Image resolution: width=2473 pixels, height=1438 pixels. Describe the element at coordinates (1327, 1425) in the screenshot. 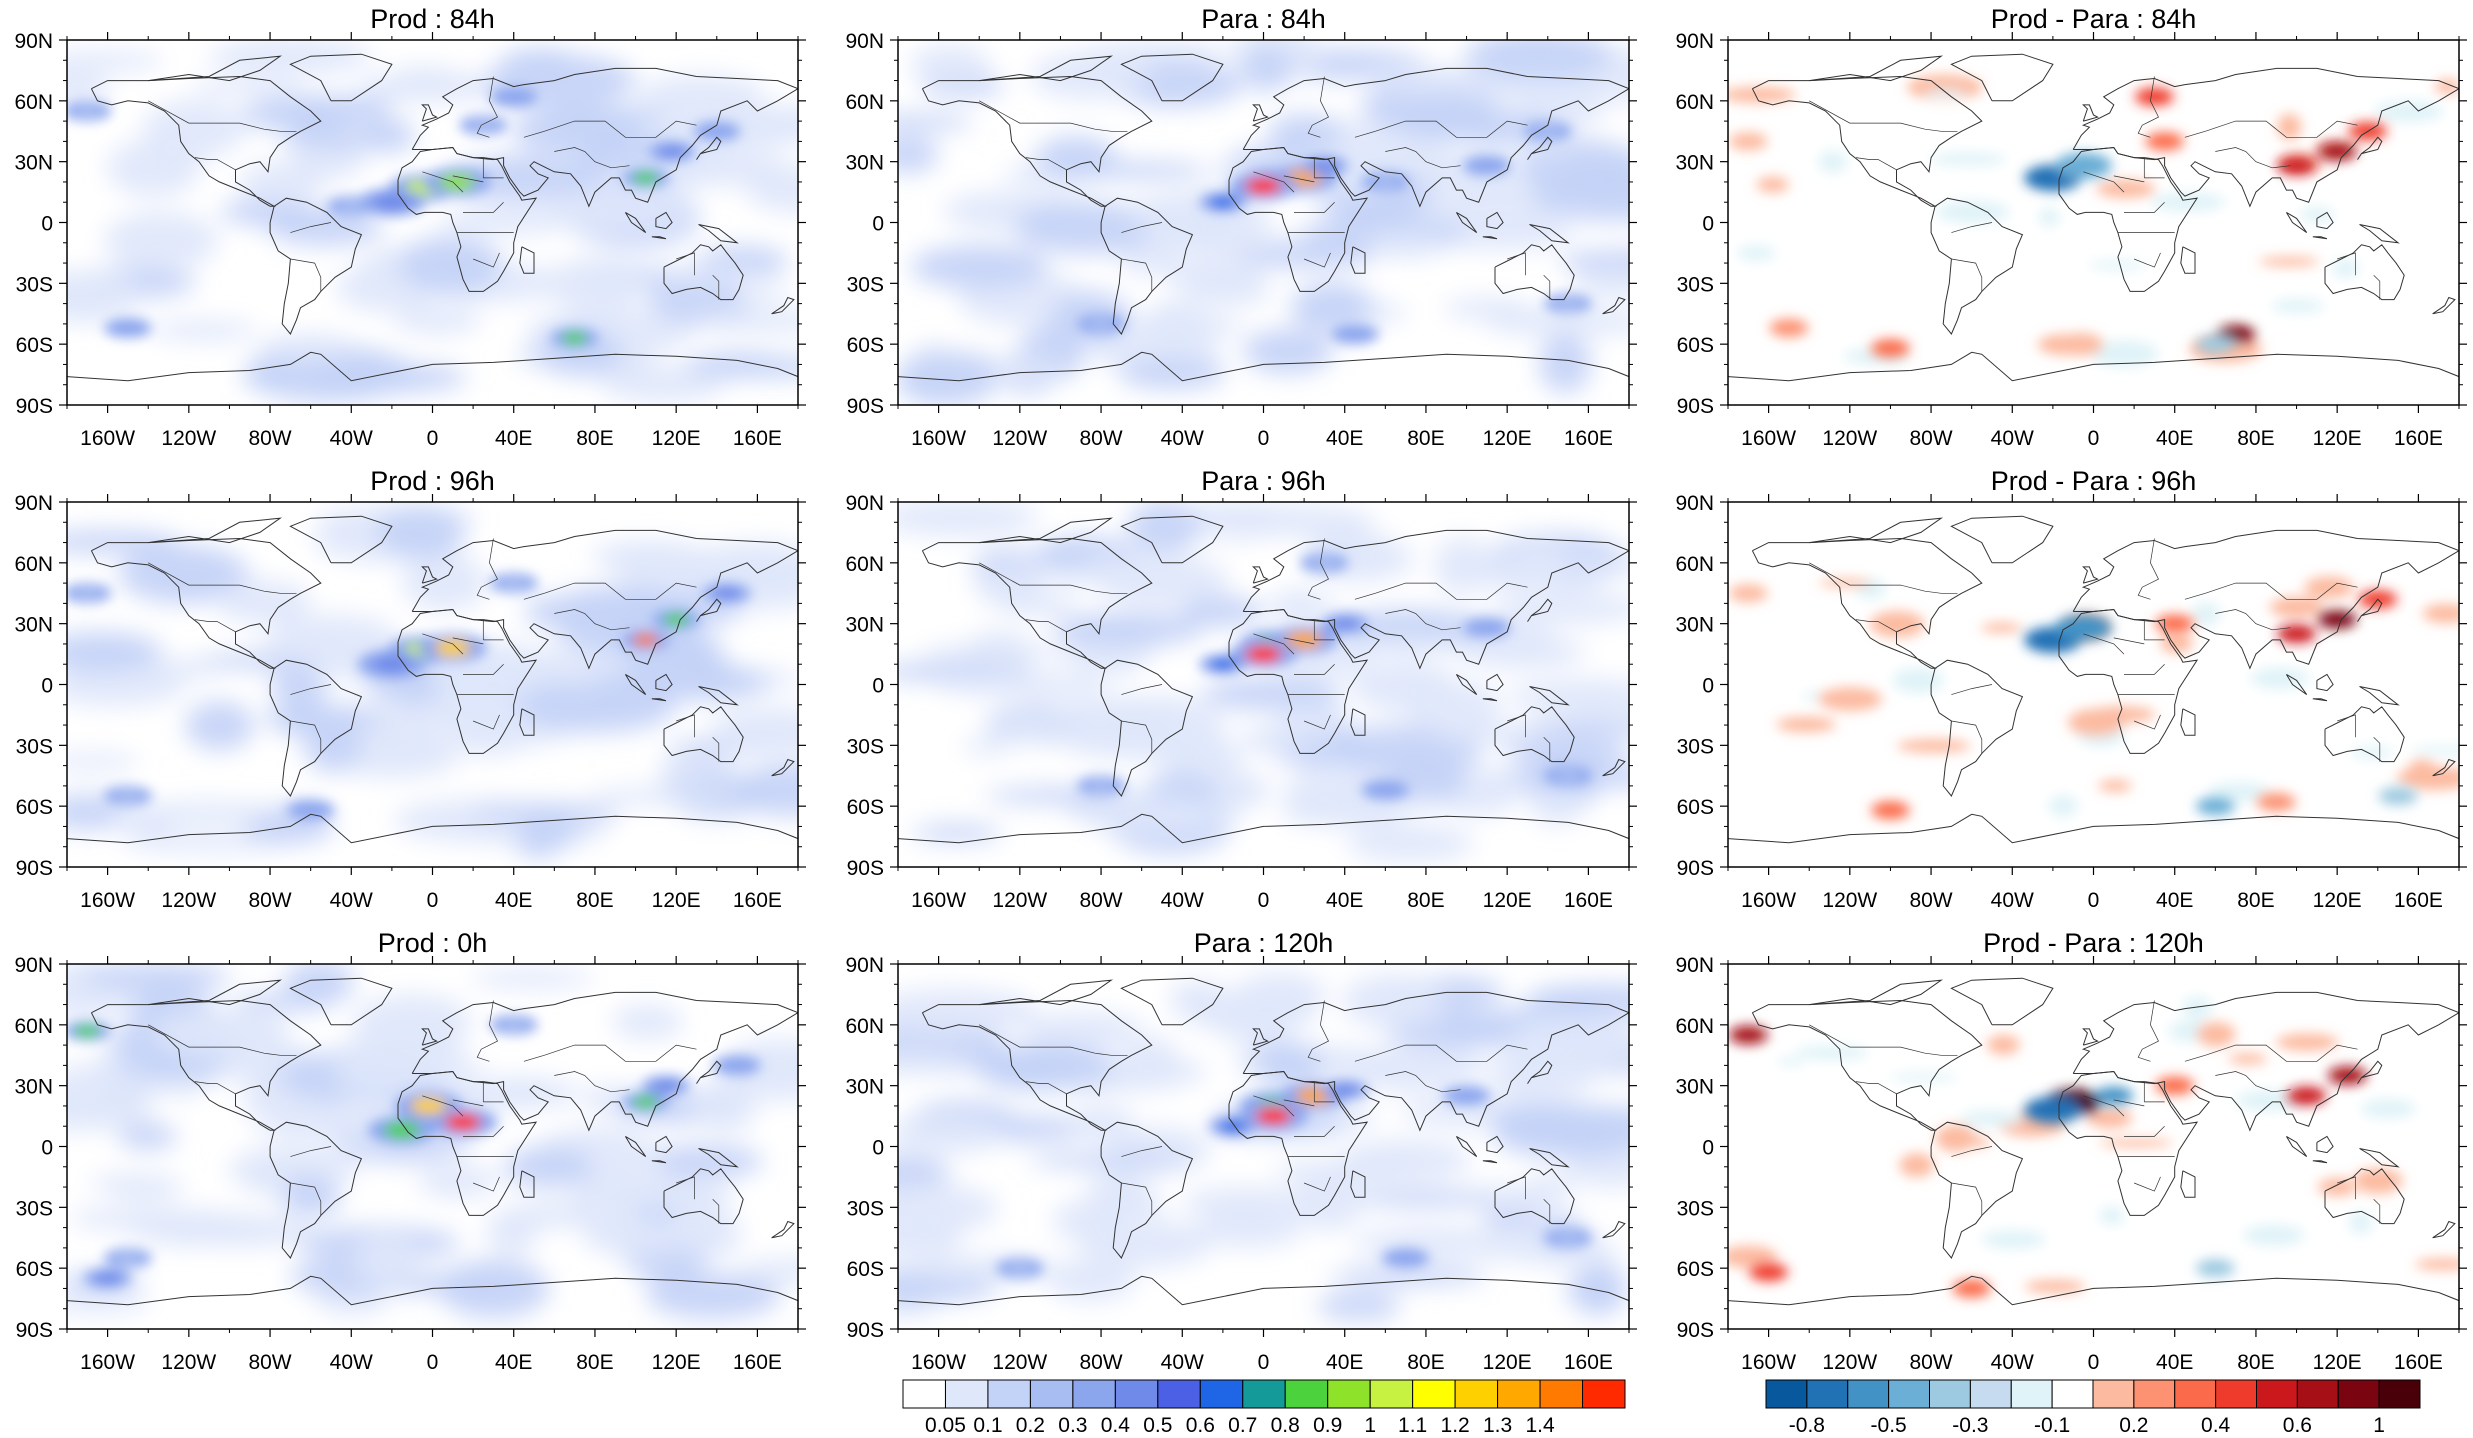

I see `colorbar-label: 0.9` at that location.